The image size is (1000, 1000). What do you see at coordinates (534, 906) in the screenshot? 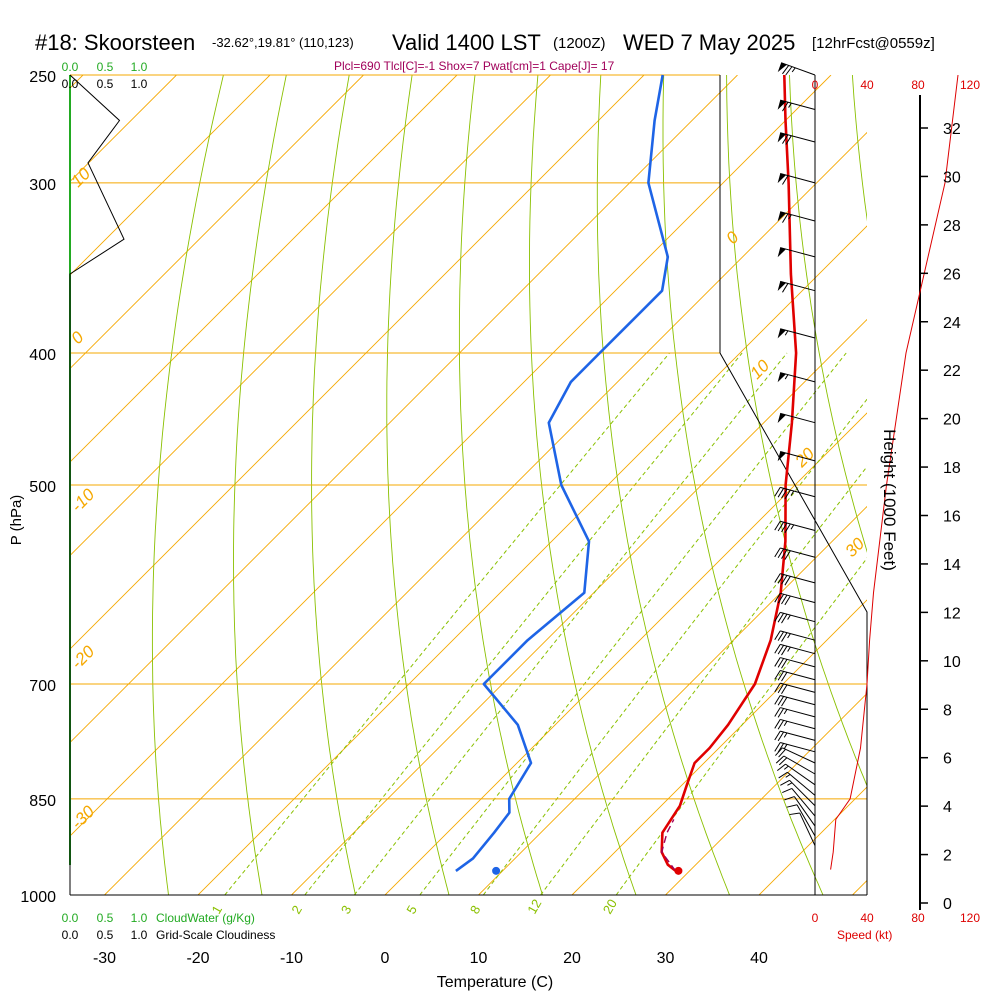
I see `mixing-ratio-label: 12` at bounding box center [534, 906].